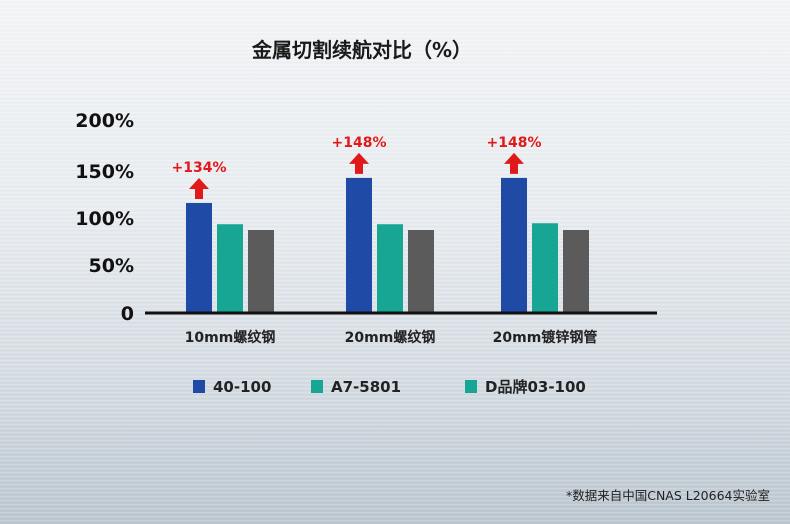 This screenshot has height=524, width=790. Describe the element at coordinates (361, 50) in the screenshot. I see `chart-title: 金属切割续航对比（%）` at that location.